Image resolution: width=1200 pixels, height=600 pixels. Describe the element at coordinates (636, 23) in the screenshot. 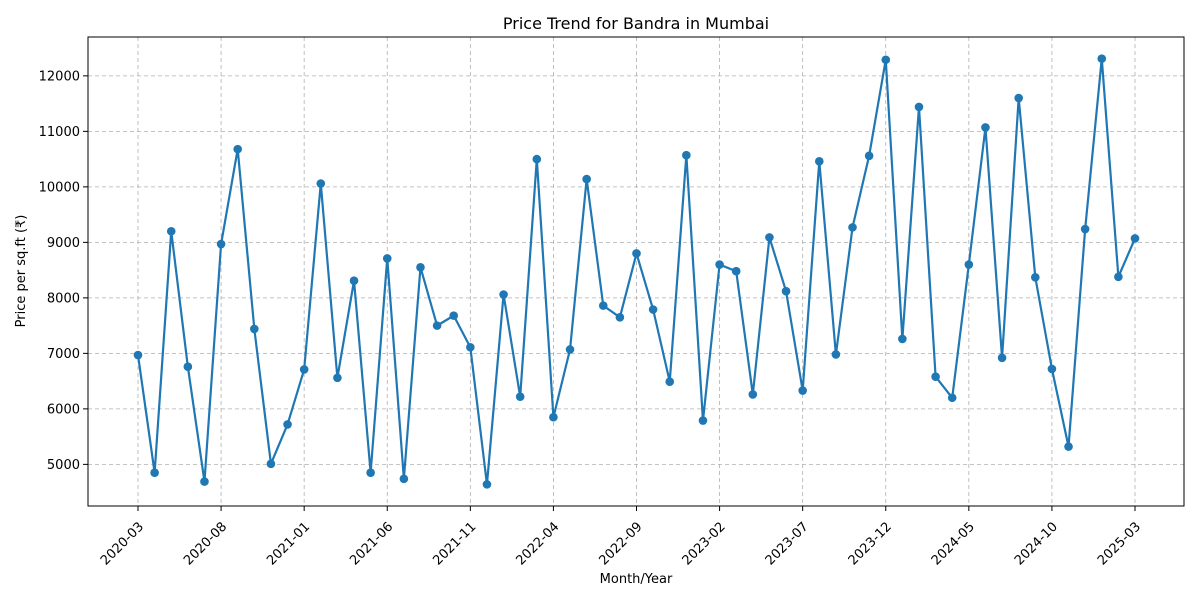

I see `chart-title: Price Trend for Bandra in Mumbai` at that location.